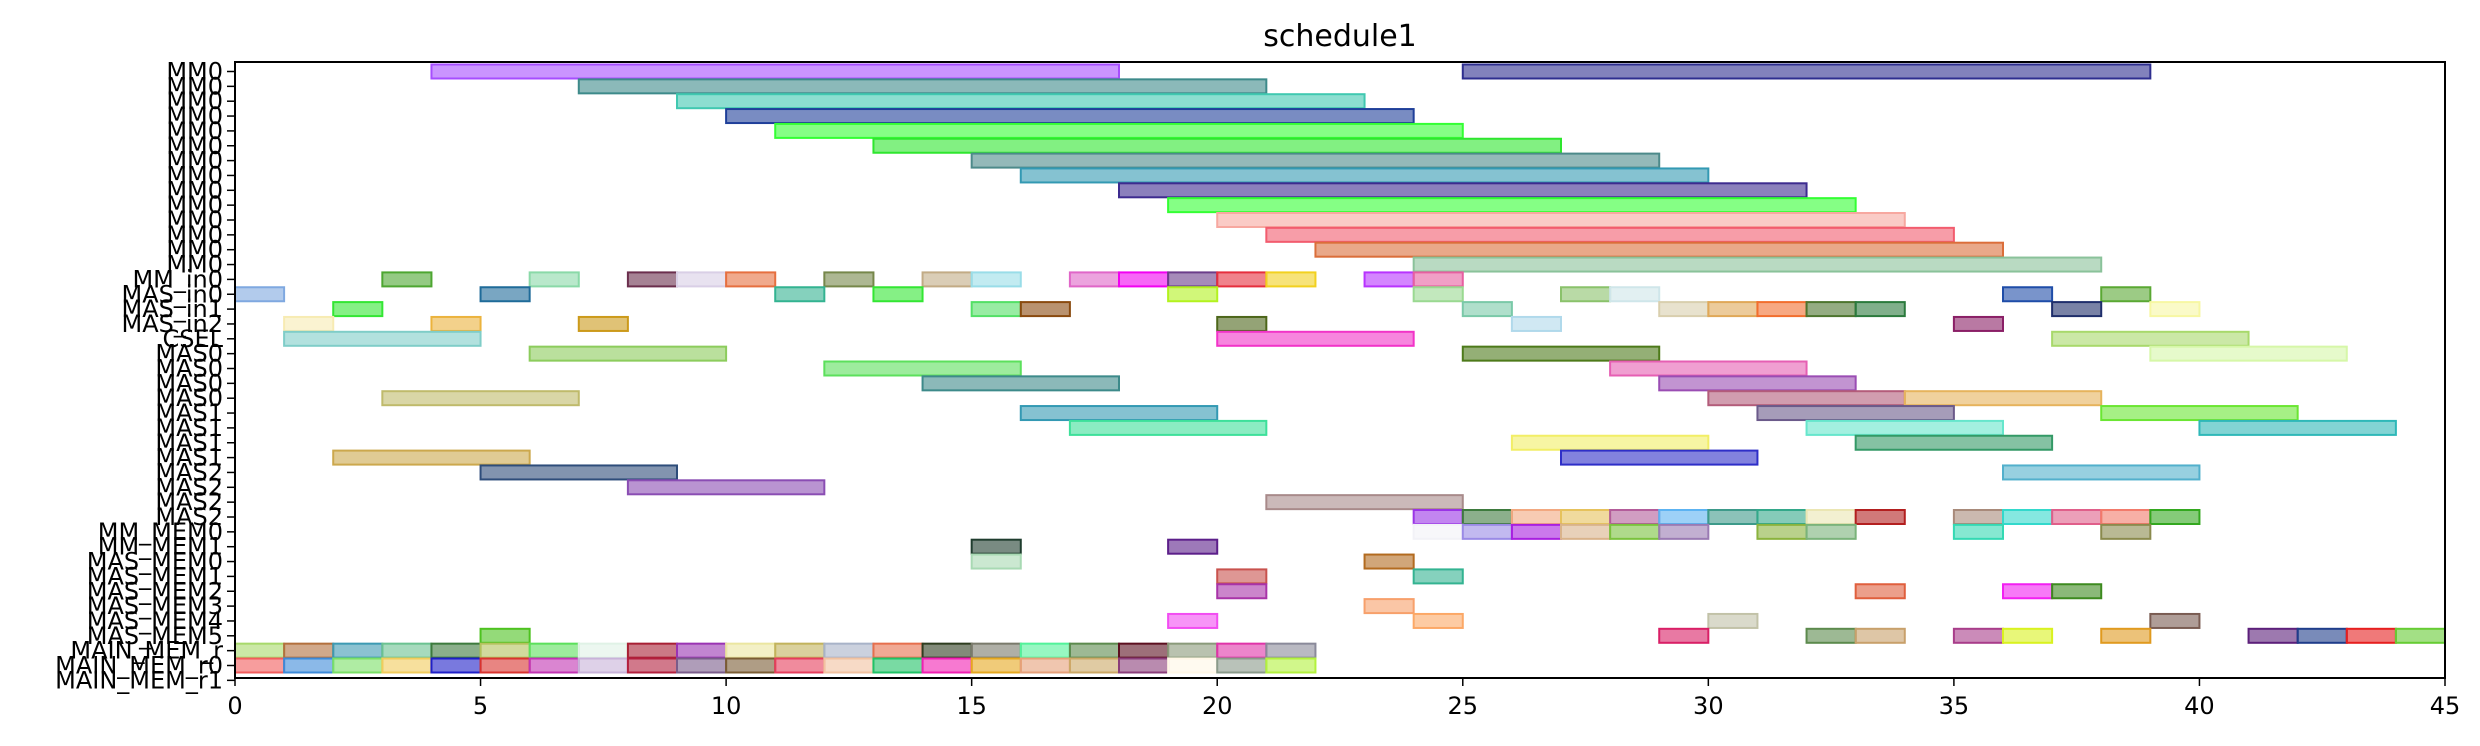 This screenshot has width=2480, height=746. I want to click on y-tick-label: CSEL, so click(192, 339).